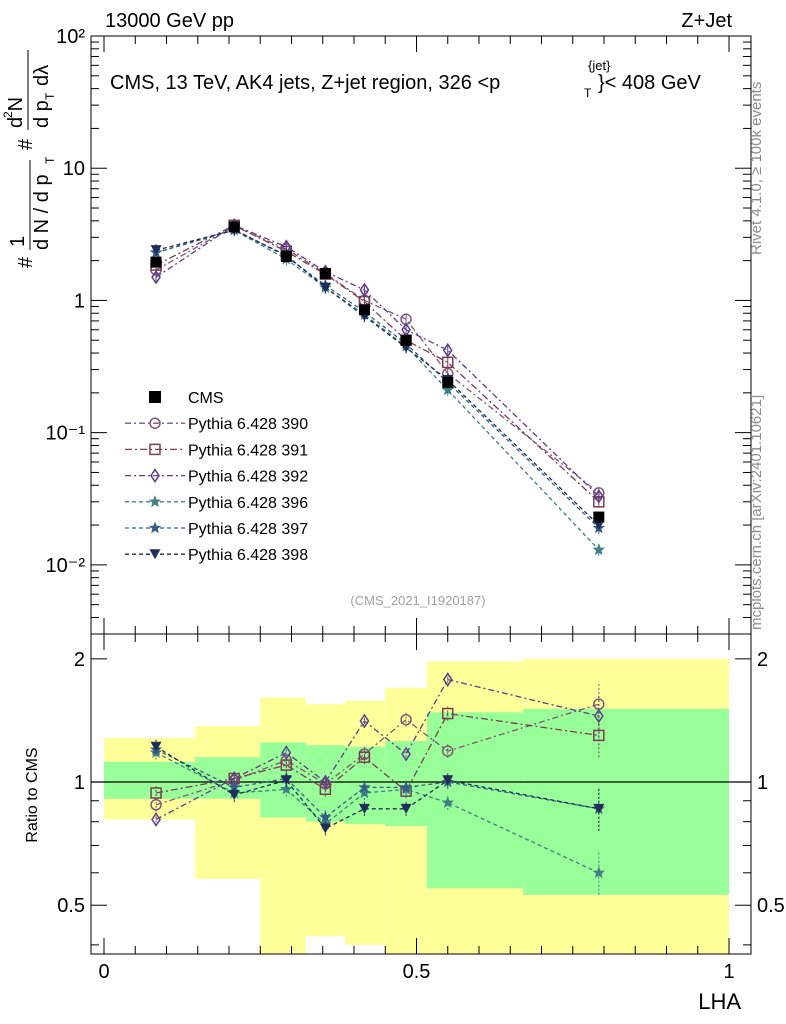  What do you see at coordinates (248, 450) in the screenshot?
I see `legend-label: Pythia 6.428 391` at bounding box center [248, 450].